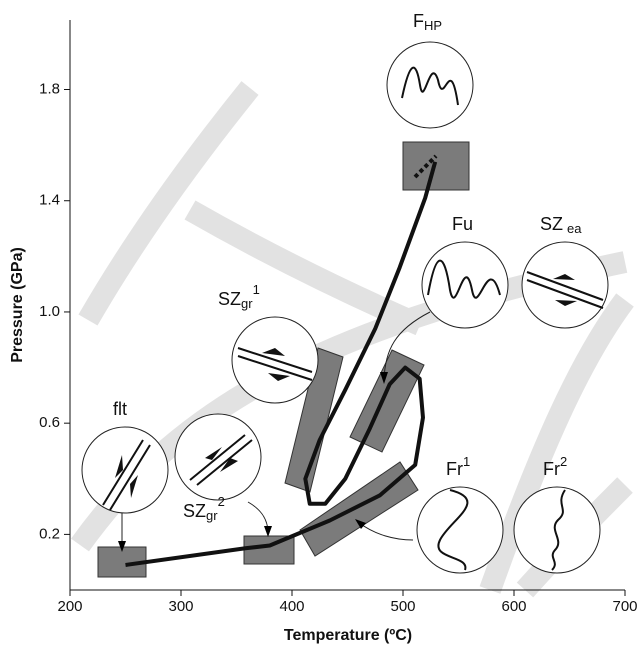 The image size is (641, 647). I want to click on label: FHP, so click(427, 22).